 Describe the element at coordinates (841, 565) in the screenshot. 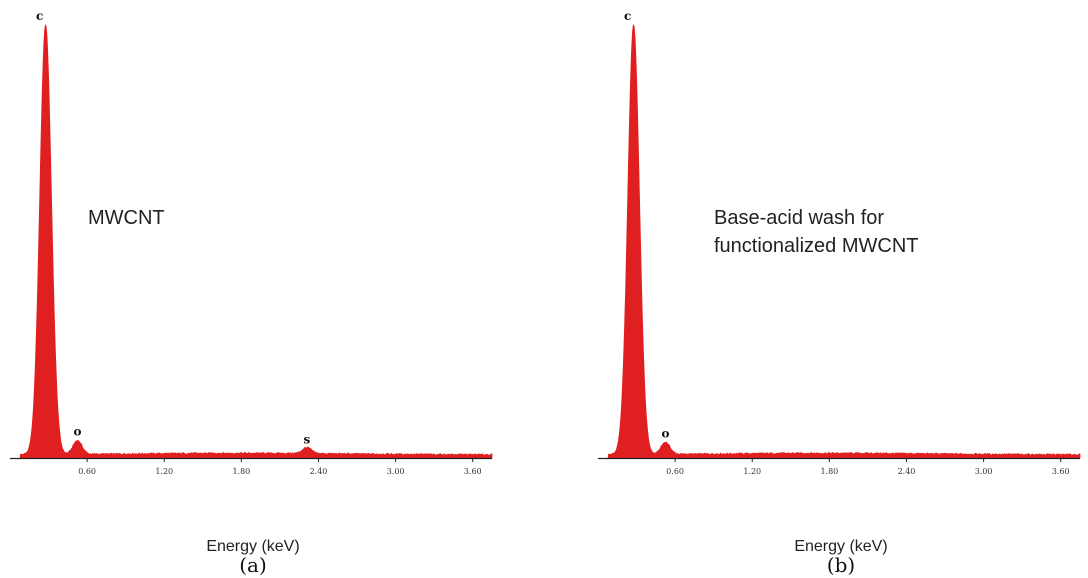

I see `panel-caption: (b)` at that location.